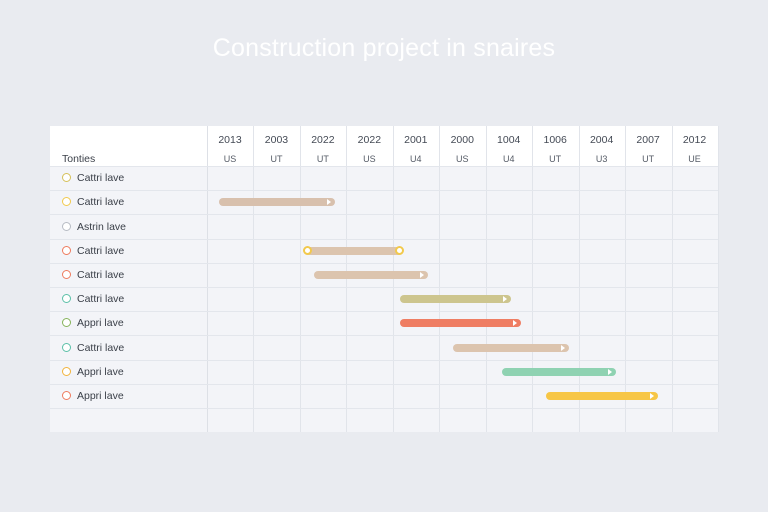 The image size is (768, 512). I want to click on timeline-year-label: 1006, so click(555, 140).